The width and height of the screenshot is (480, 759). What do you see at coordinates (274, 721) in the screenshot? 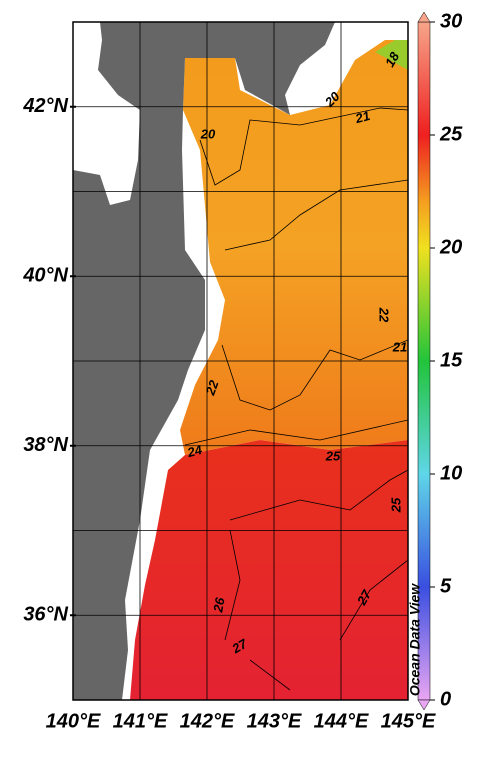
I see `x-tick-label: 143°E` at bounding box center [274, 721].